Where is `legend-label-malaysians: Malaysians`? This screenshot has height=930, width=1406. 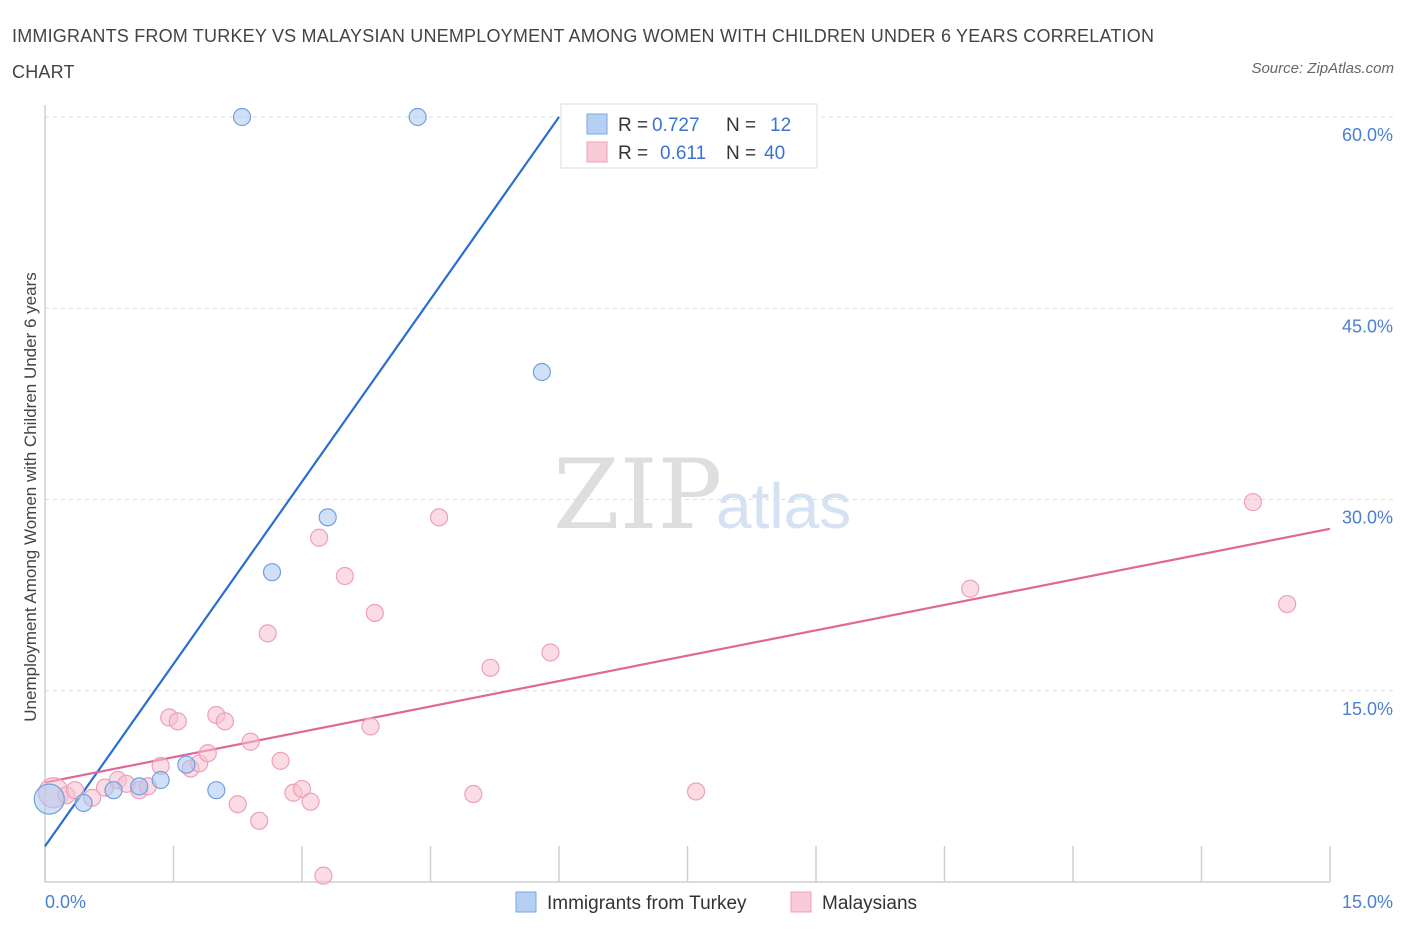
legend-label-malaysians: Malaysians is located at coordinates (869, 903).